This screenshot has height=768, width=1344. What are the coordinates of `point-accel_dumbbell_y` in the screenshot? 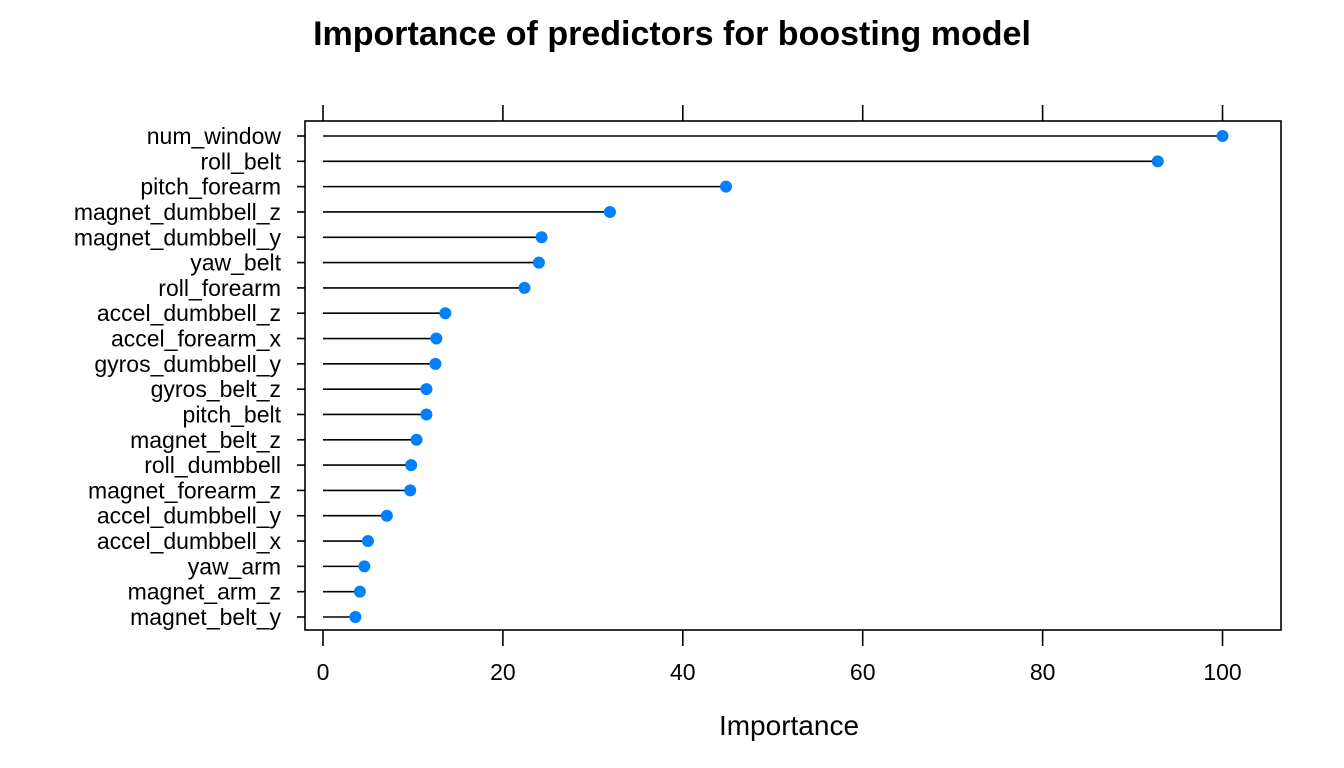 It's located at (386, 515).